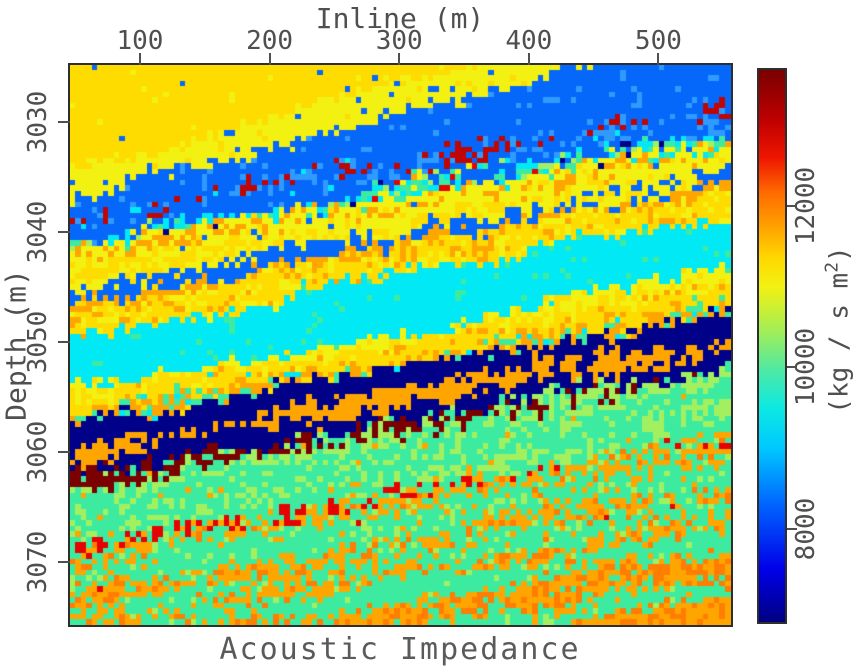 This screenshot has width=856, height=671. I want to click on x-axis-tick-label: 500, so click(658, 41).